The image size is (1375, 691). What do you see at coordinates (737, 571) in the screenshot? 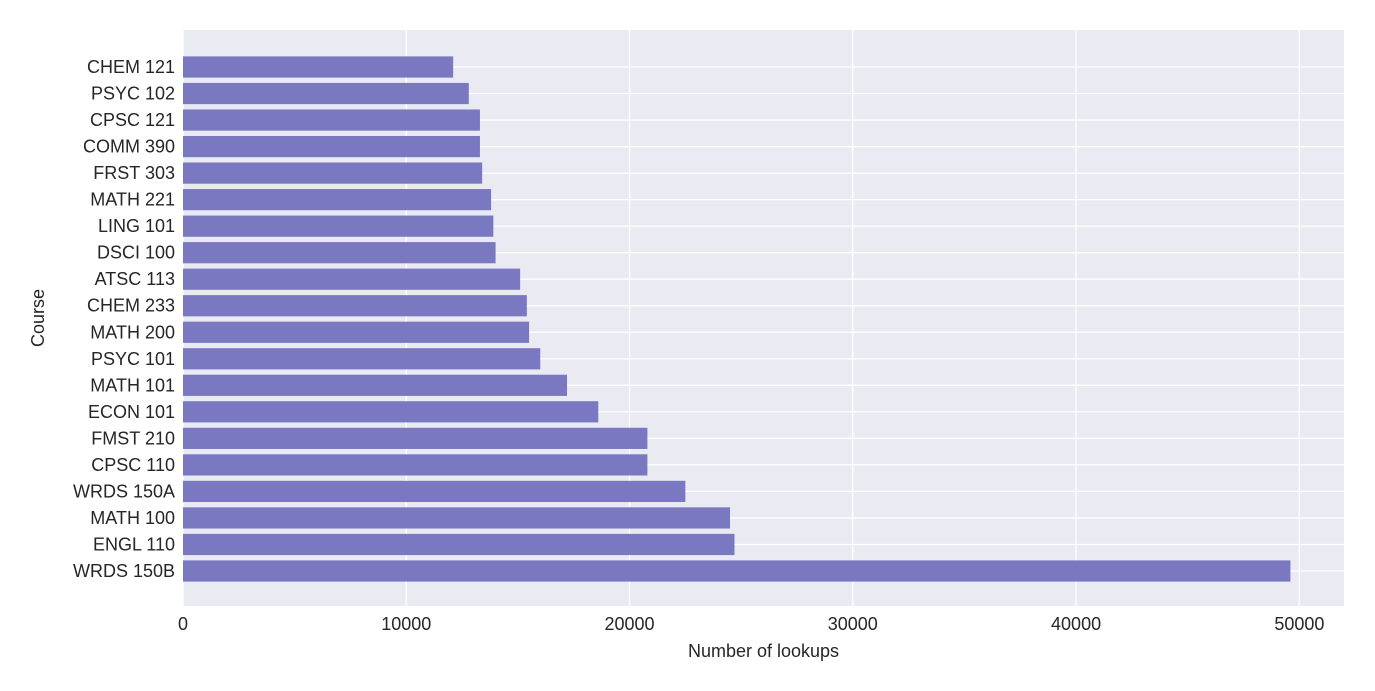
I see `bar-wrds-150b` at bounding box center [737, 571].